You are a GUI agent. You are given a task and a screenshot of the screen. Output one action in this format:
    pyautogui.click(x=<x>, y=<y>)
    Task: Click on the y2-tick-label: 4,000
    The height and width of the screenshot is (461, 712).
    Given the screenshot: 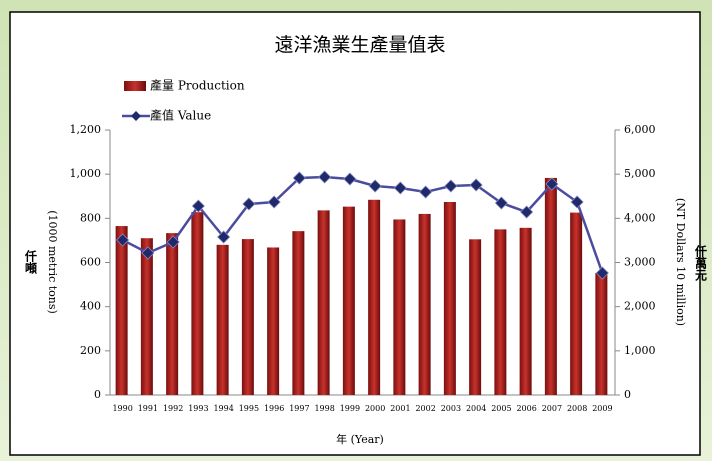 What is the action you would take?
    pyautogui.click(x=640, y=217)
    